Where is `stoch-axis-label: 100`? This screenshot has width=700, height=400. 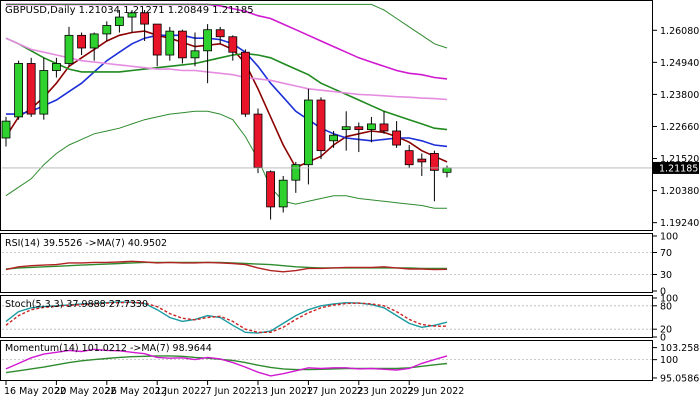 stoch-axis-label: 100 is located at coordinates (669, 299).